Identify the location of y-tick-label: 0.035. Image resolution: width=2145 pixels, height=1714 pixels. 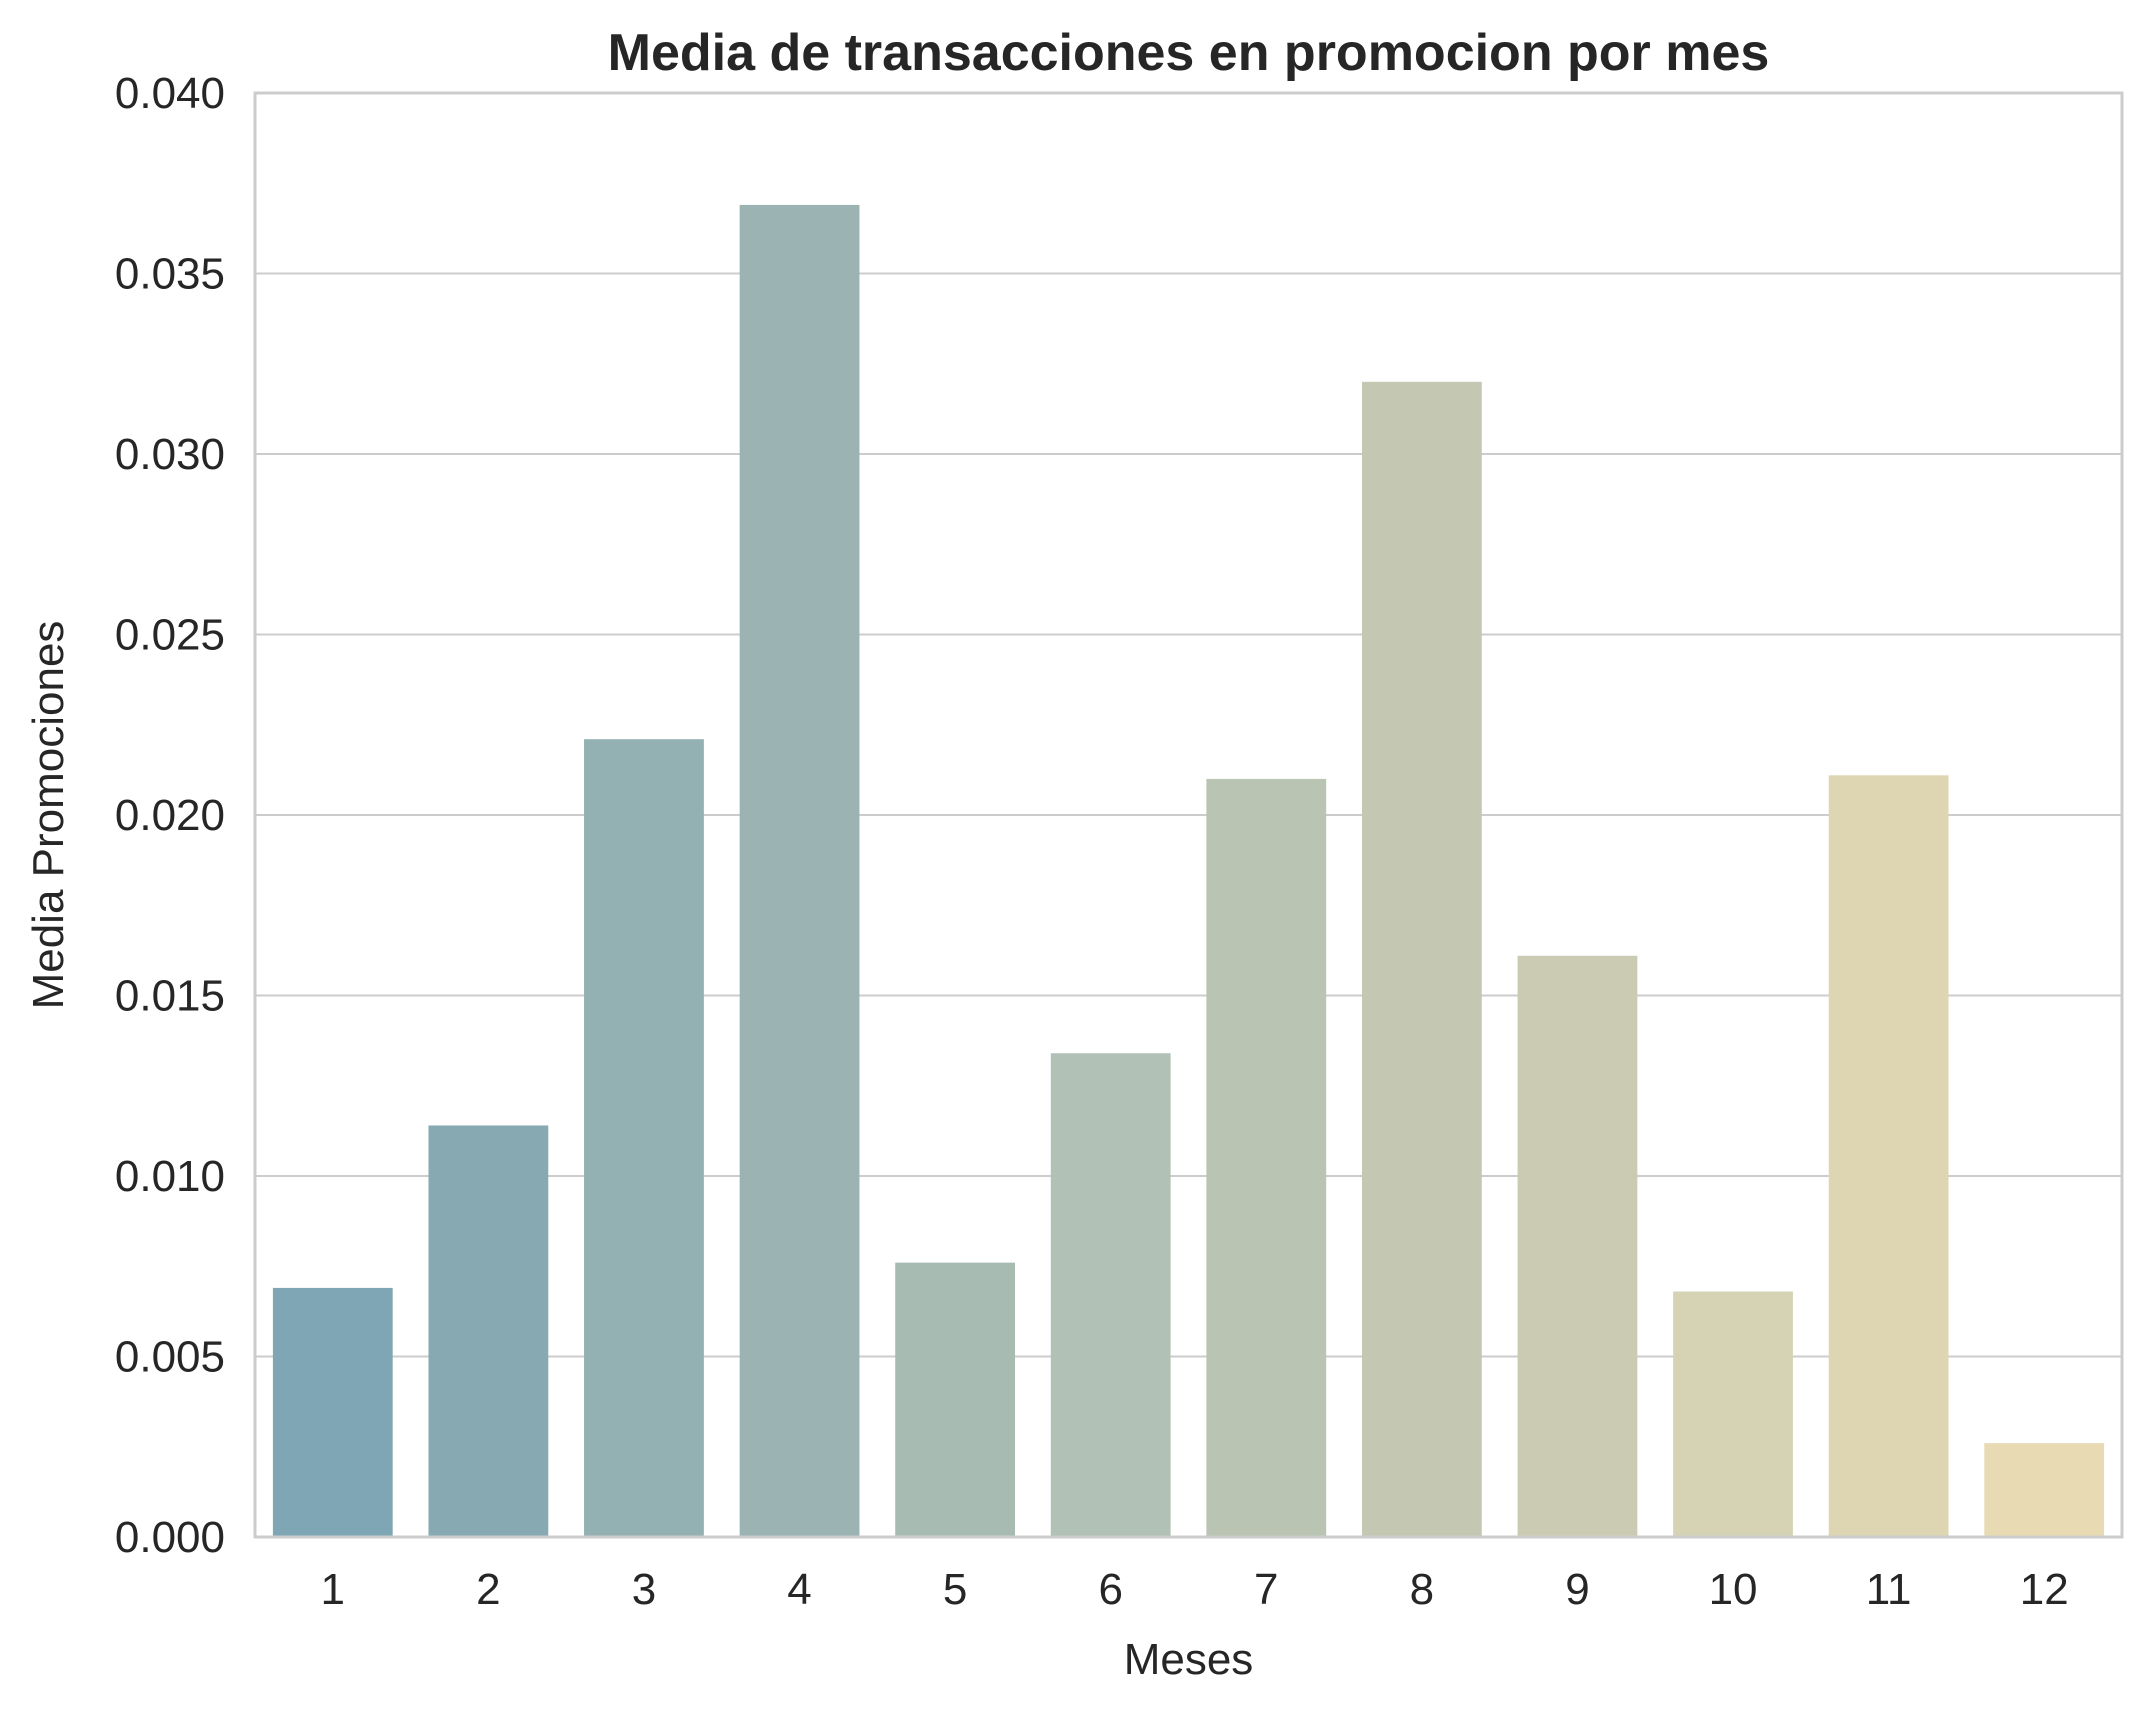
(170, 274).